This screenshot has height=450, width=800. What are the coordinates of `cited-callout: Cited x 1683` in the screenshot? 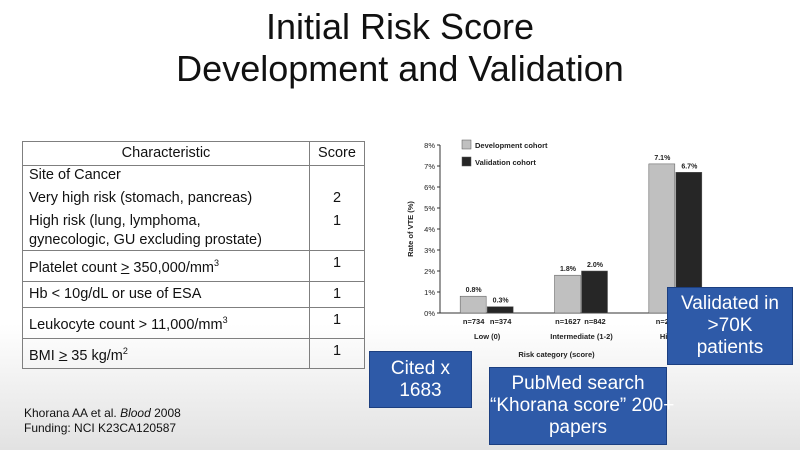 It's located at (420, 379).